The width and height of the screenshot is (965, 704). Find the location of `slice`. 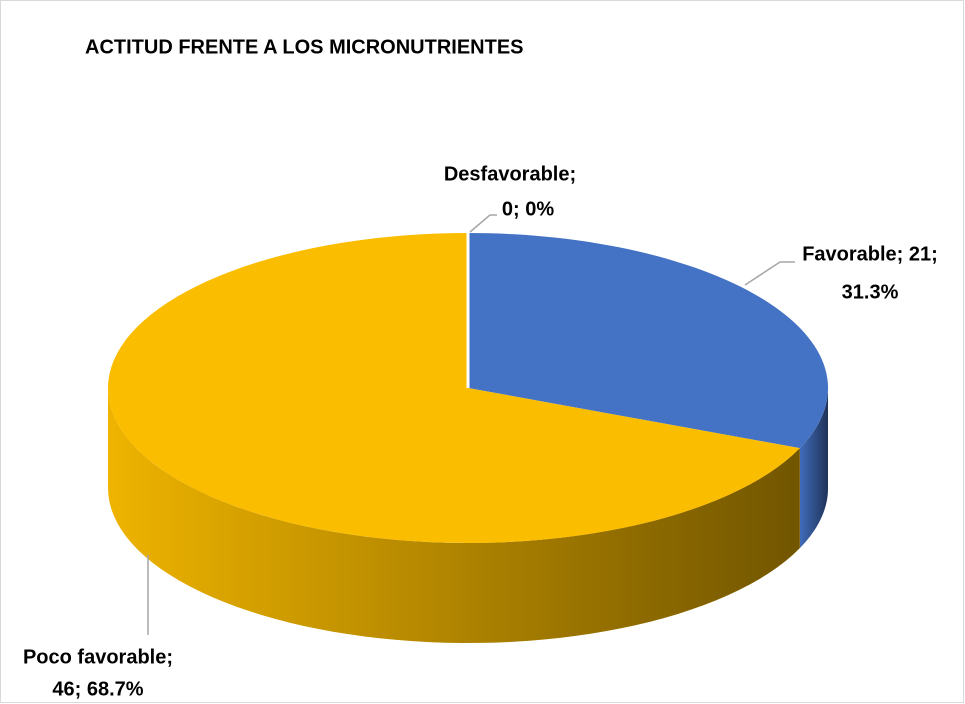

slice is located at coordinates (648, 341).